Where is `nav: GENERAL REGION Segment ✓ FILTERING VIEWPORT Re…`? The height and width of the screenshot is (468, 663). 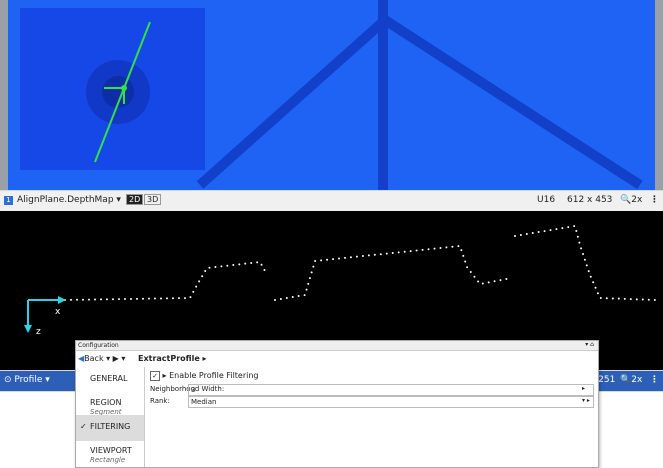
nav: GENERAL REGION Segment ✓ FILTERING VIEWPORT Re… is located at coordinates (110, 417).